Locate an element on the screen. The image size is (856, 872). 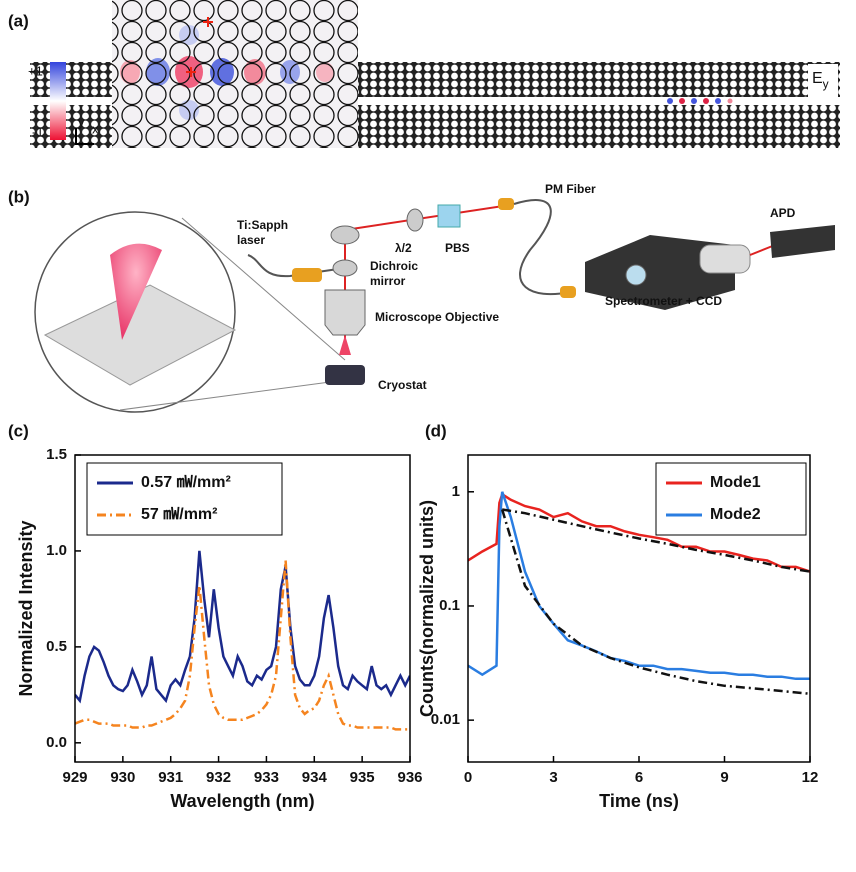
x-tick-label: 6 is located at coordinates (639, 777).